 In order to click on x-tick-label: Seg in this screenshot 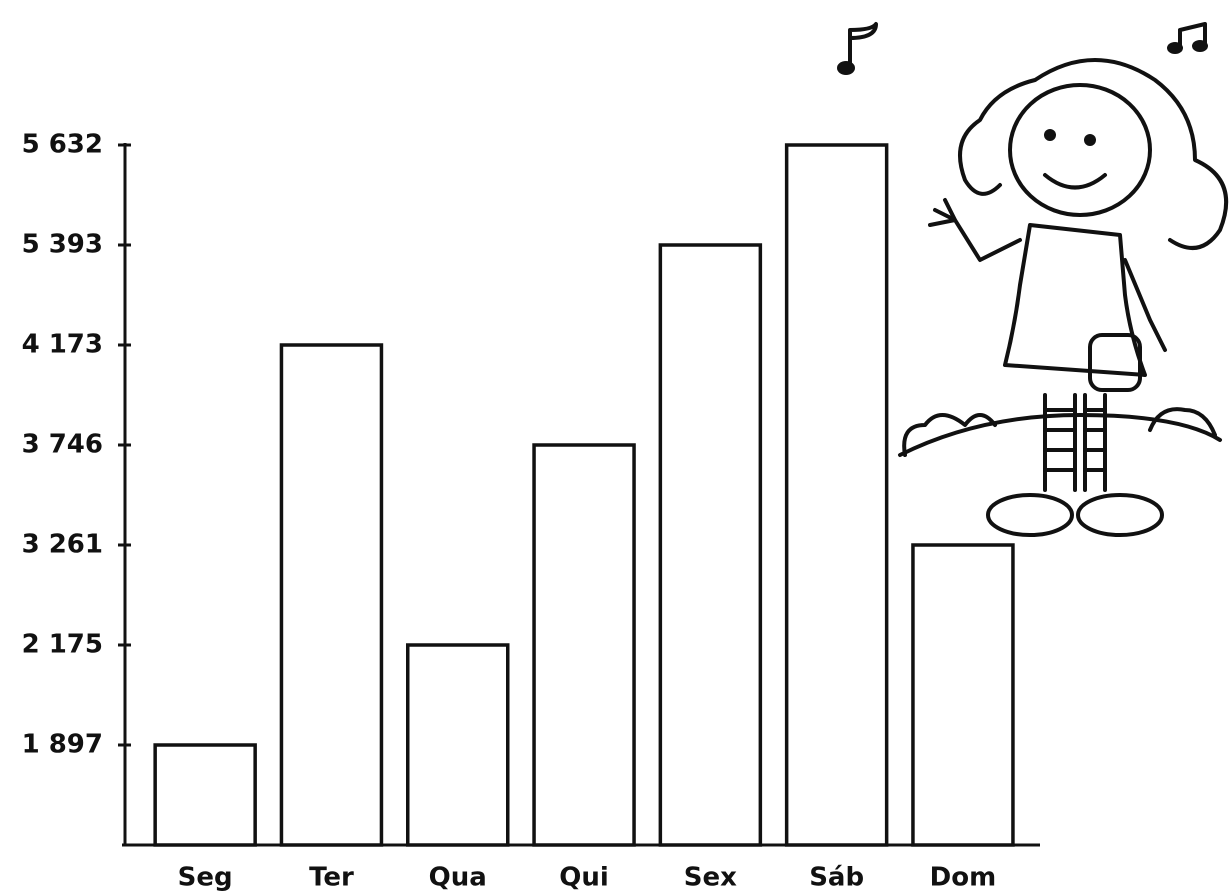, I will do `click(205, 877)`.